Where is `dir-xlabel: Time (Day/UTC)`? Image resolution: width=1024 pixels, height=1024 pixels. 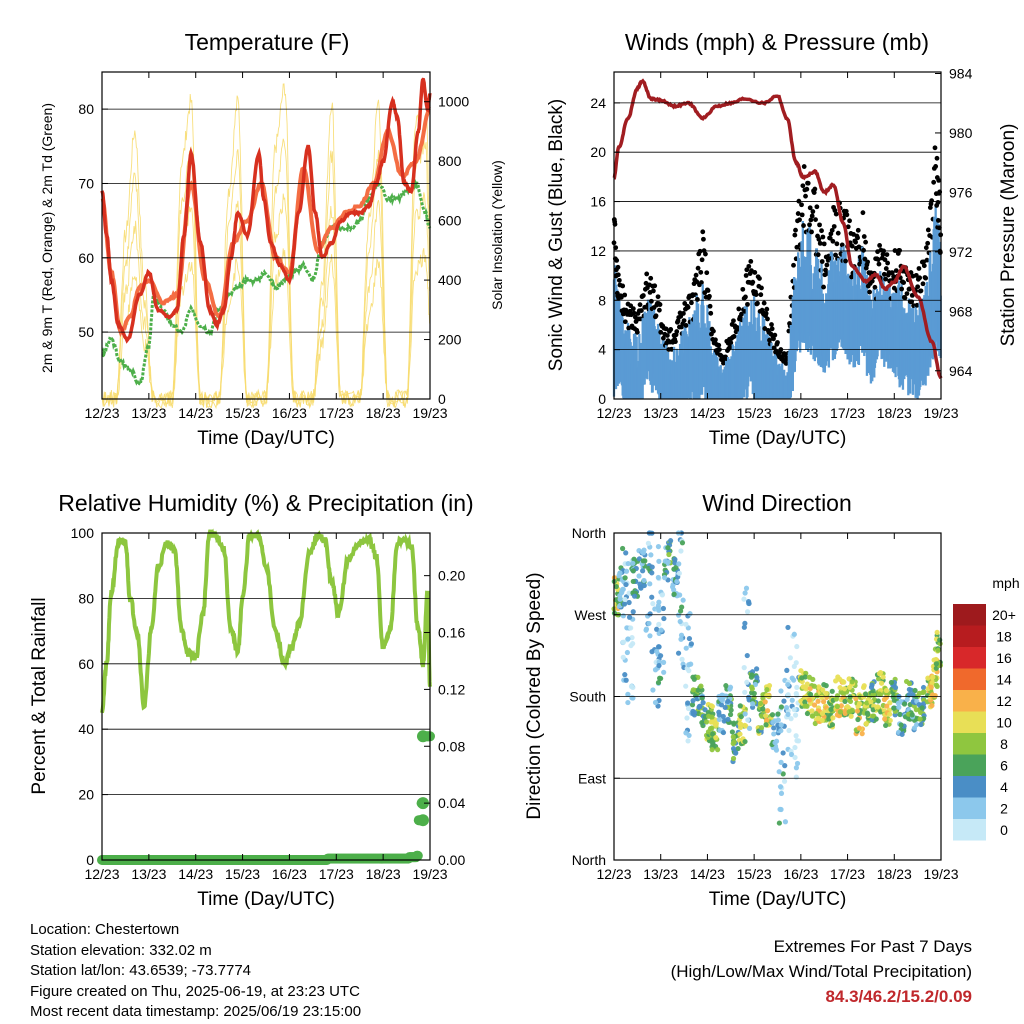
dir-xlabel: Time (Day/UTC) is located at coordinates (778, 899).